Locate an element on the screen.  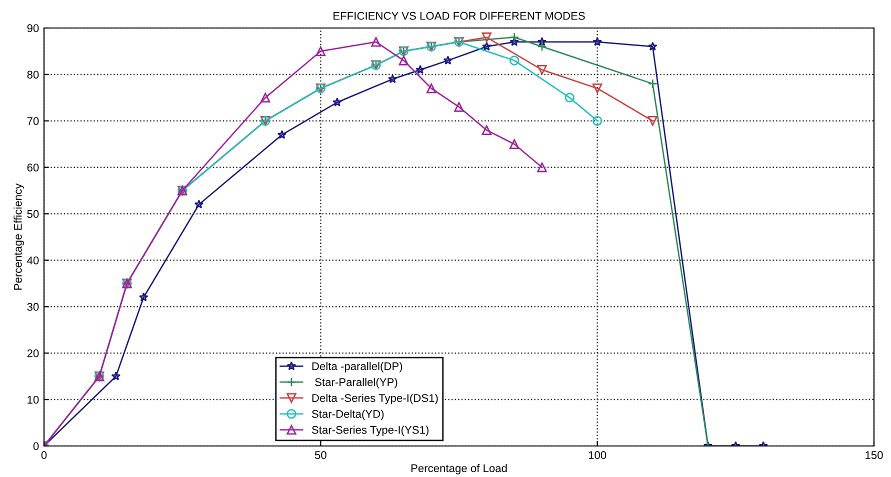
legend-label: Star-Parallel(YP) is located at coordinates (356, 383).